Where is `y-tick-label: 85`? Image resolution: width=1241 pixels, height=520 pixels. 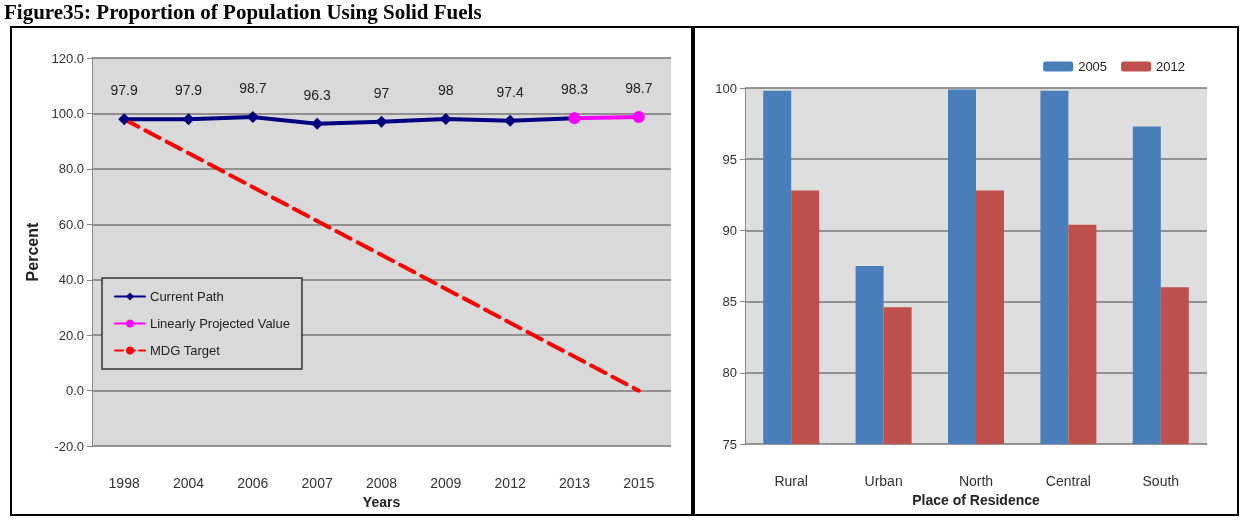 y-tick-label: 85 is located at coordinates (729, 302).